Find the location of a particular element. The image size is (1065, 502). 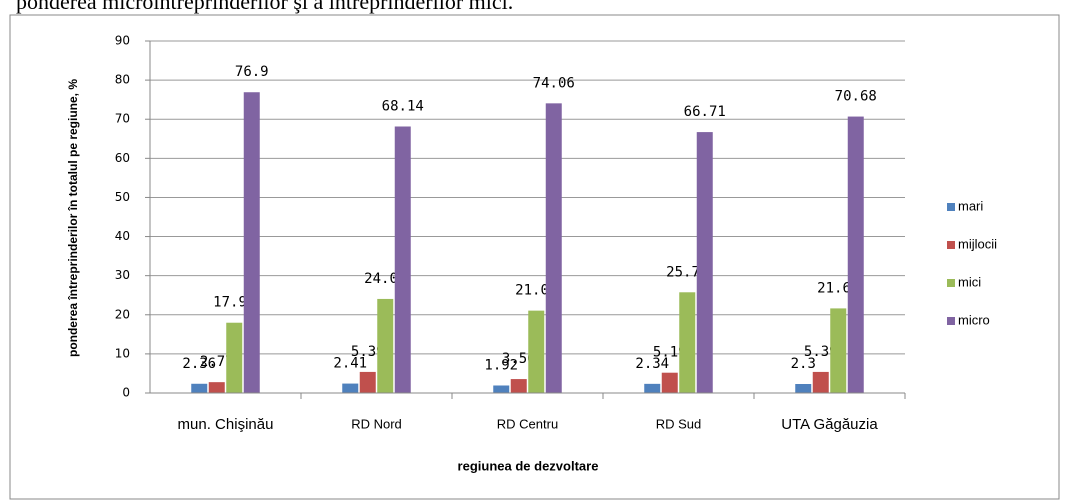

y-tick-label: 0 is located at coordinates (126, 393).